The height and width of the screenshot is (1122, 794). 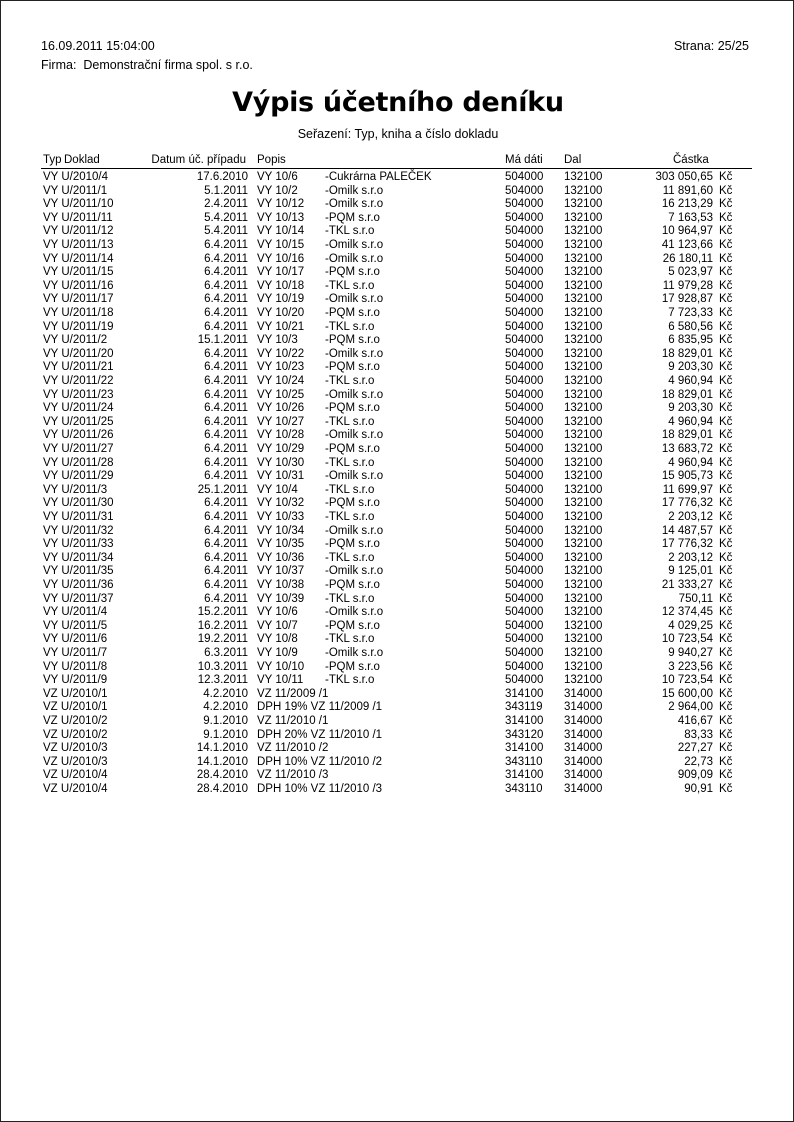 What do you see at coordinates (281, 598) in the screenshot?
I see `cell-popis: VY 10/39` at bounding box center [281, 598].